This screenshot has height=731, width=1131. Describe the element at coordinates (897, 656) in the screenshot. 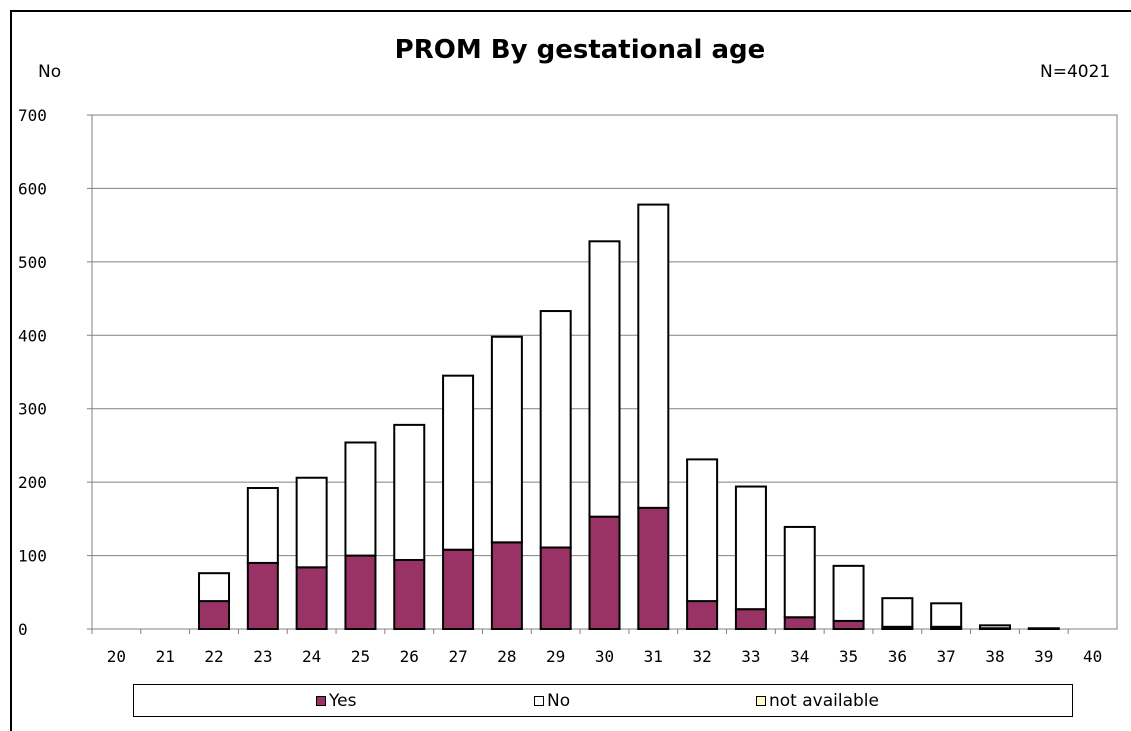

I see `x-tick-label: 36` at that location.